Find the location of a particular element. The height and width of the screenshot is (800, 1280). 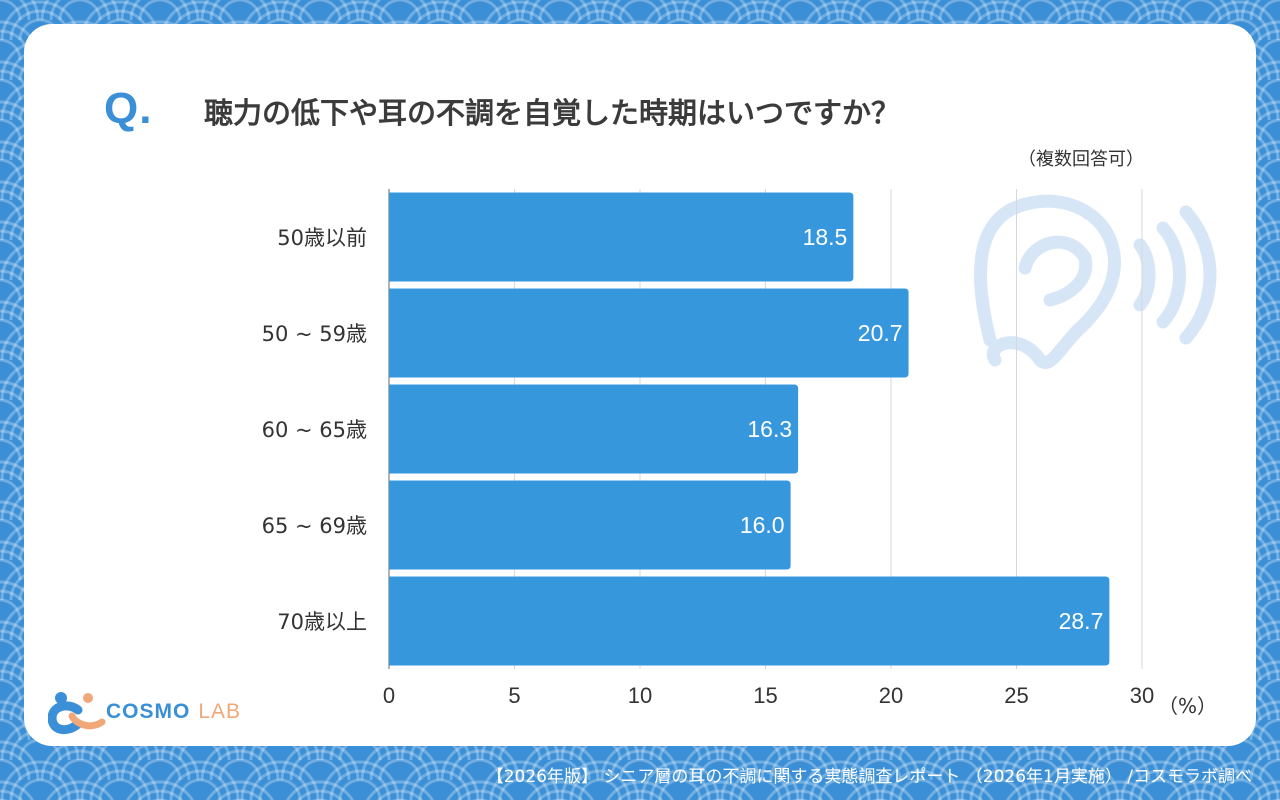

x-tick-label: 20 is located at coordinates (891, 695).